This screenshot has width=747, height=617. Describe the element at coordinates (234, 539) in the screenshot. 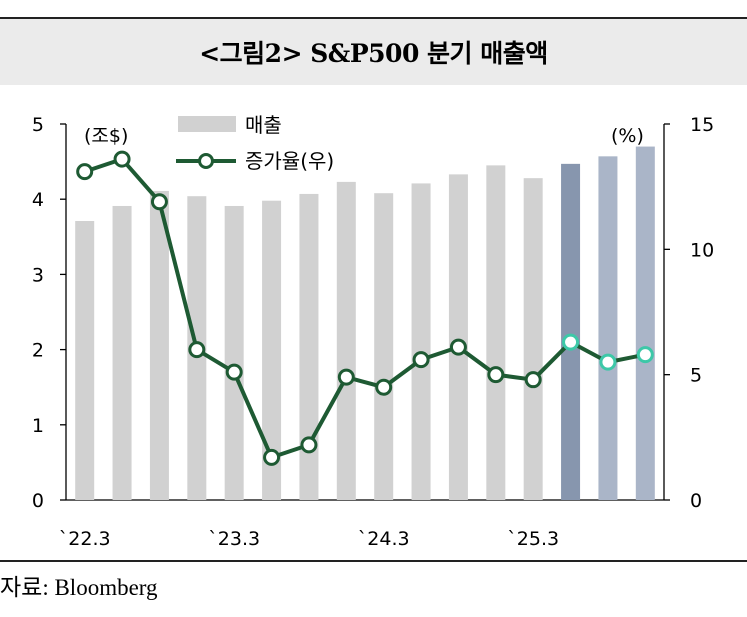

I see `x-tick-label: `23.3` at that location.